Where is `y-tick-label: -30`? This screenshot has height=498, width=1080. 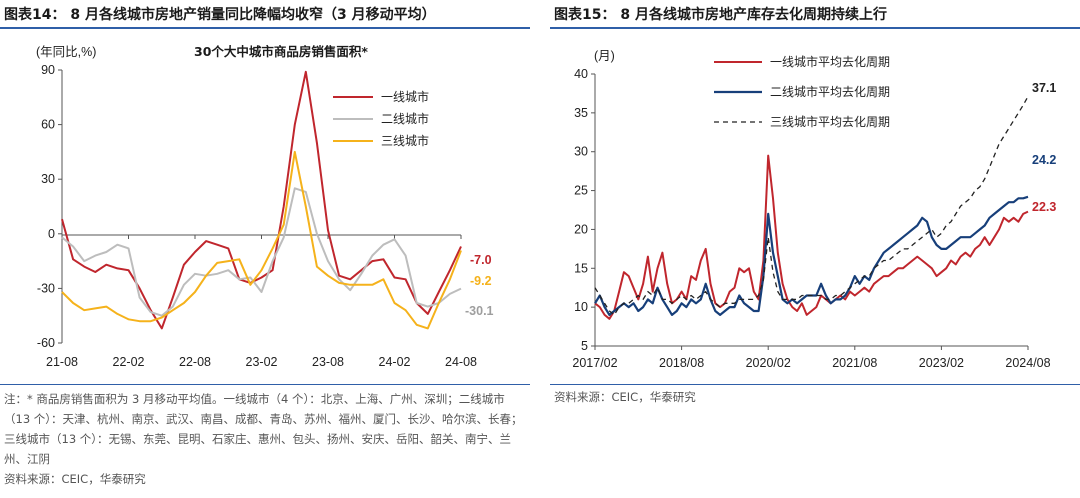
y-tick-label: -30 is located at coordinates (46, 288).